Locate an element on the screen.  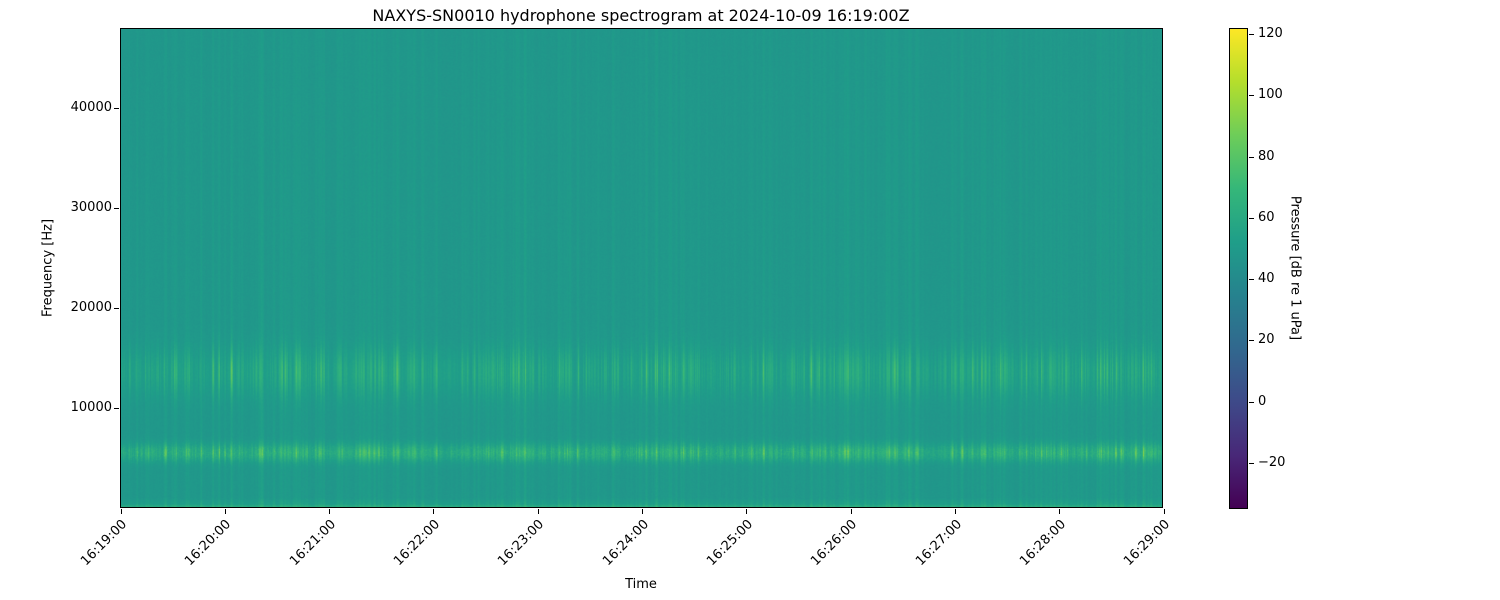
colorbar-tick-label: 60 is located at coordinates (1266, 217).